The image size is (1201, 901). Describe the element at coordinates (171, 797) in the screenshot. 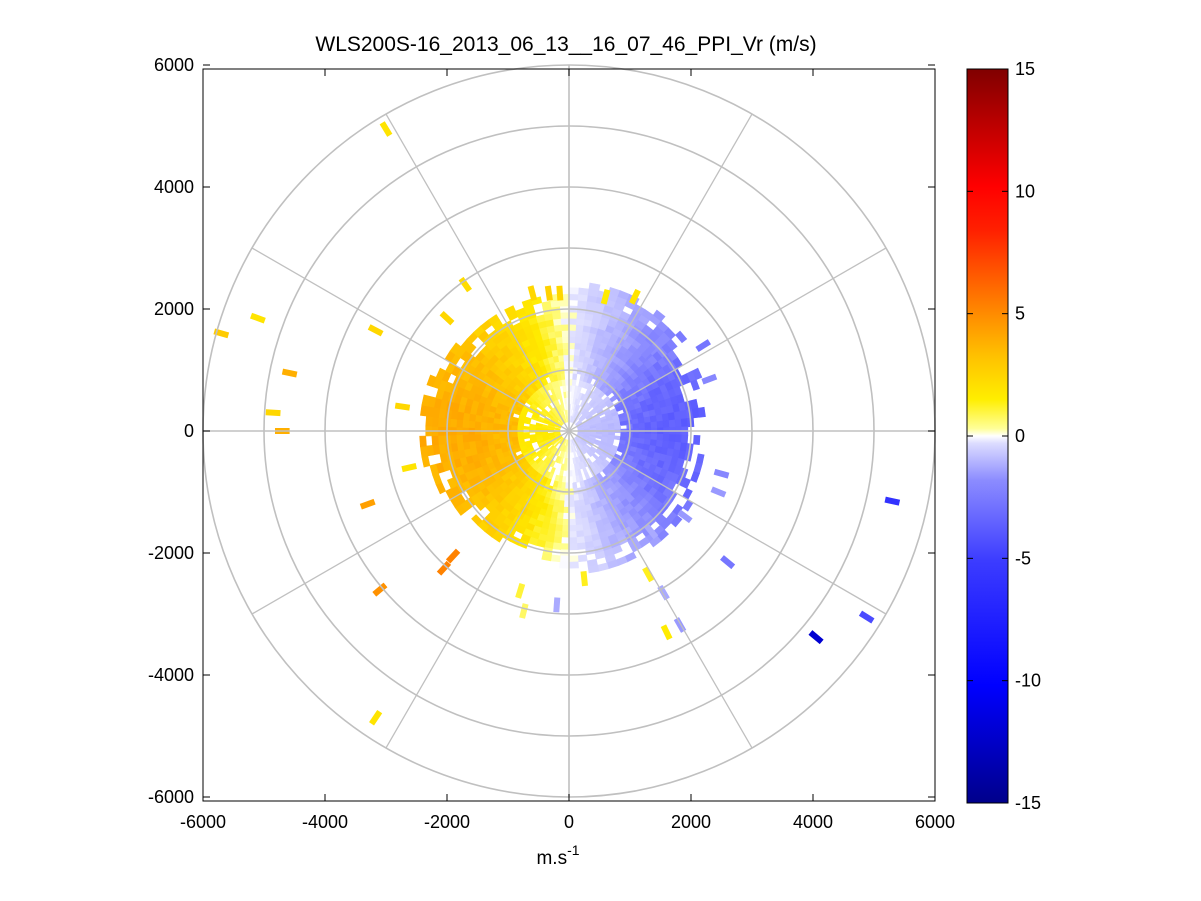

I see `y-tick-label: -6000` at that location.